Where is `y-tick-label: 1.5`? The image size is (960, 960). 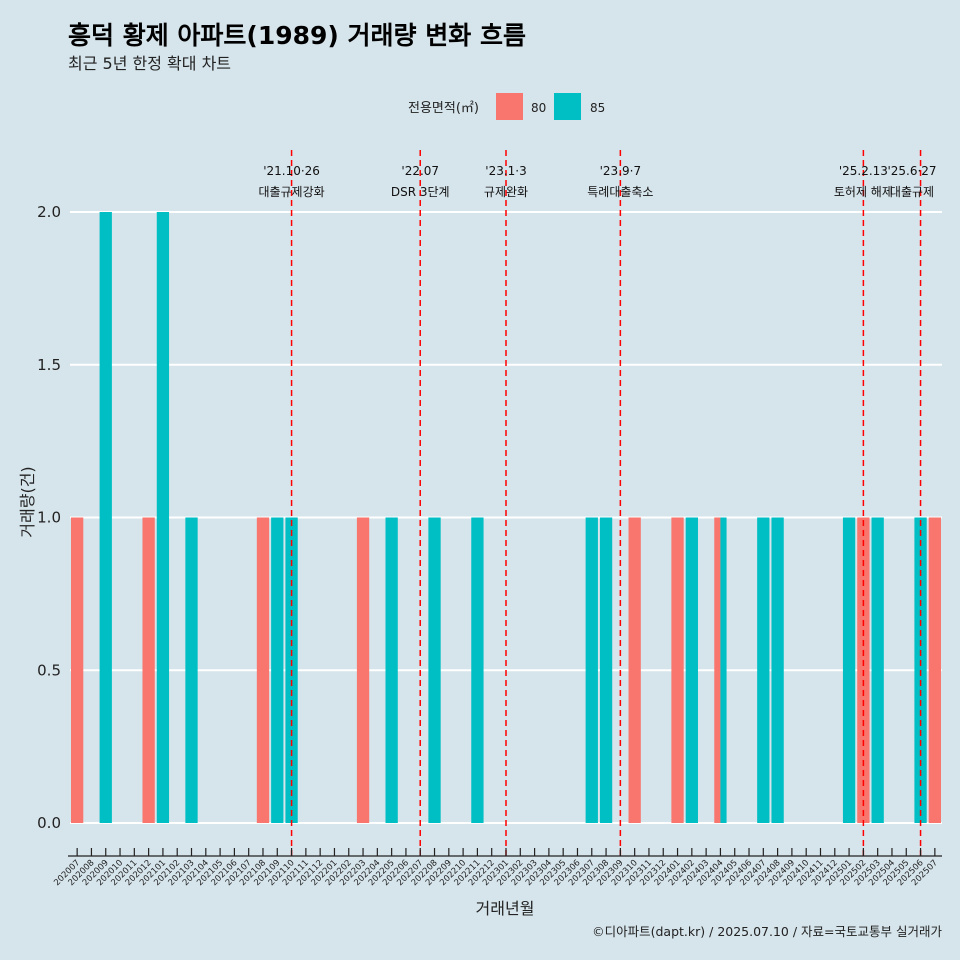
y-tick-label: 1.5 is located at coordinates (49, 365).